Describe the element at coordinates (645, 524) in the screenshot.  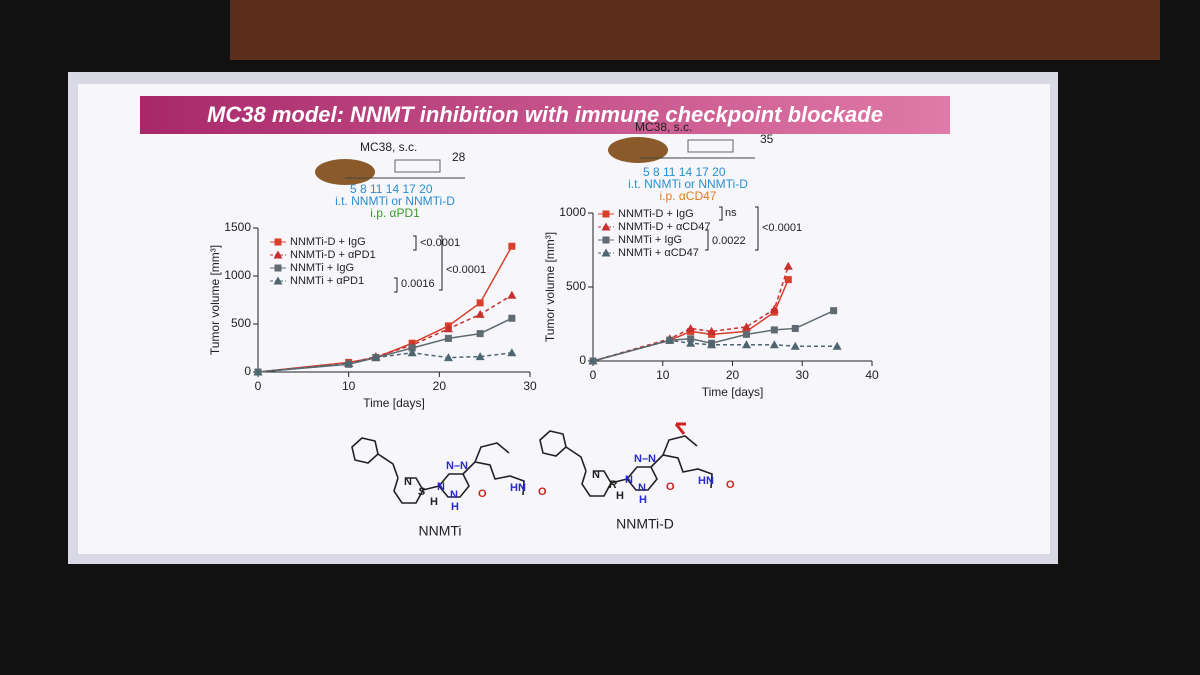
I see `compound-name: NNMTi-D` at that location.